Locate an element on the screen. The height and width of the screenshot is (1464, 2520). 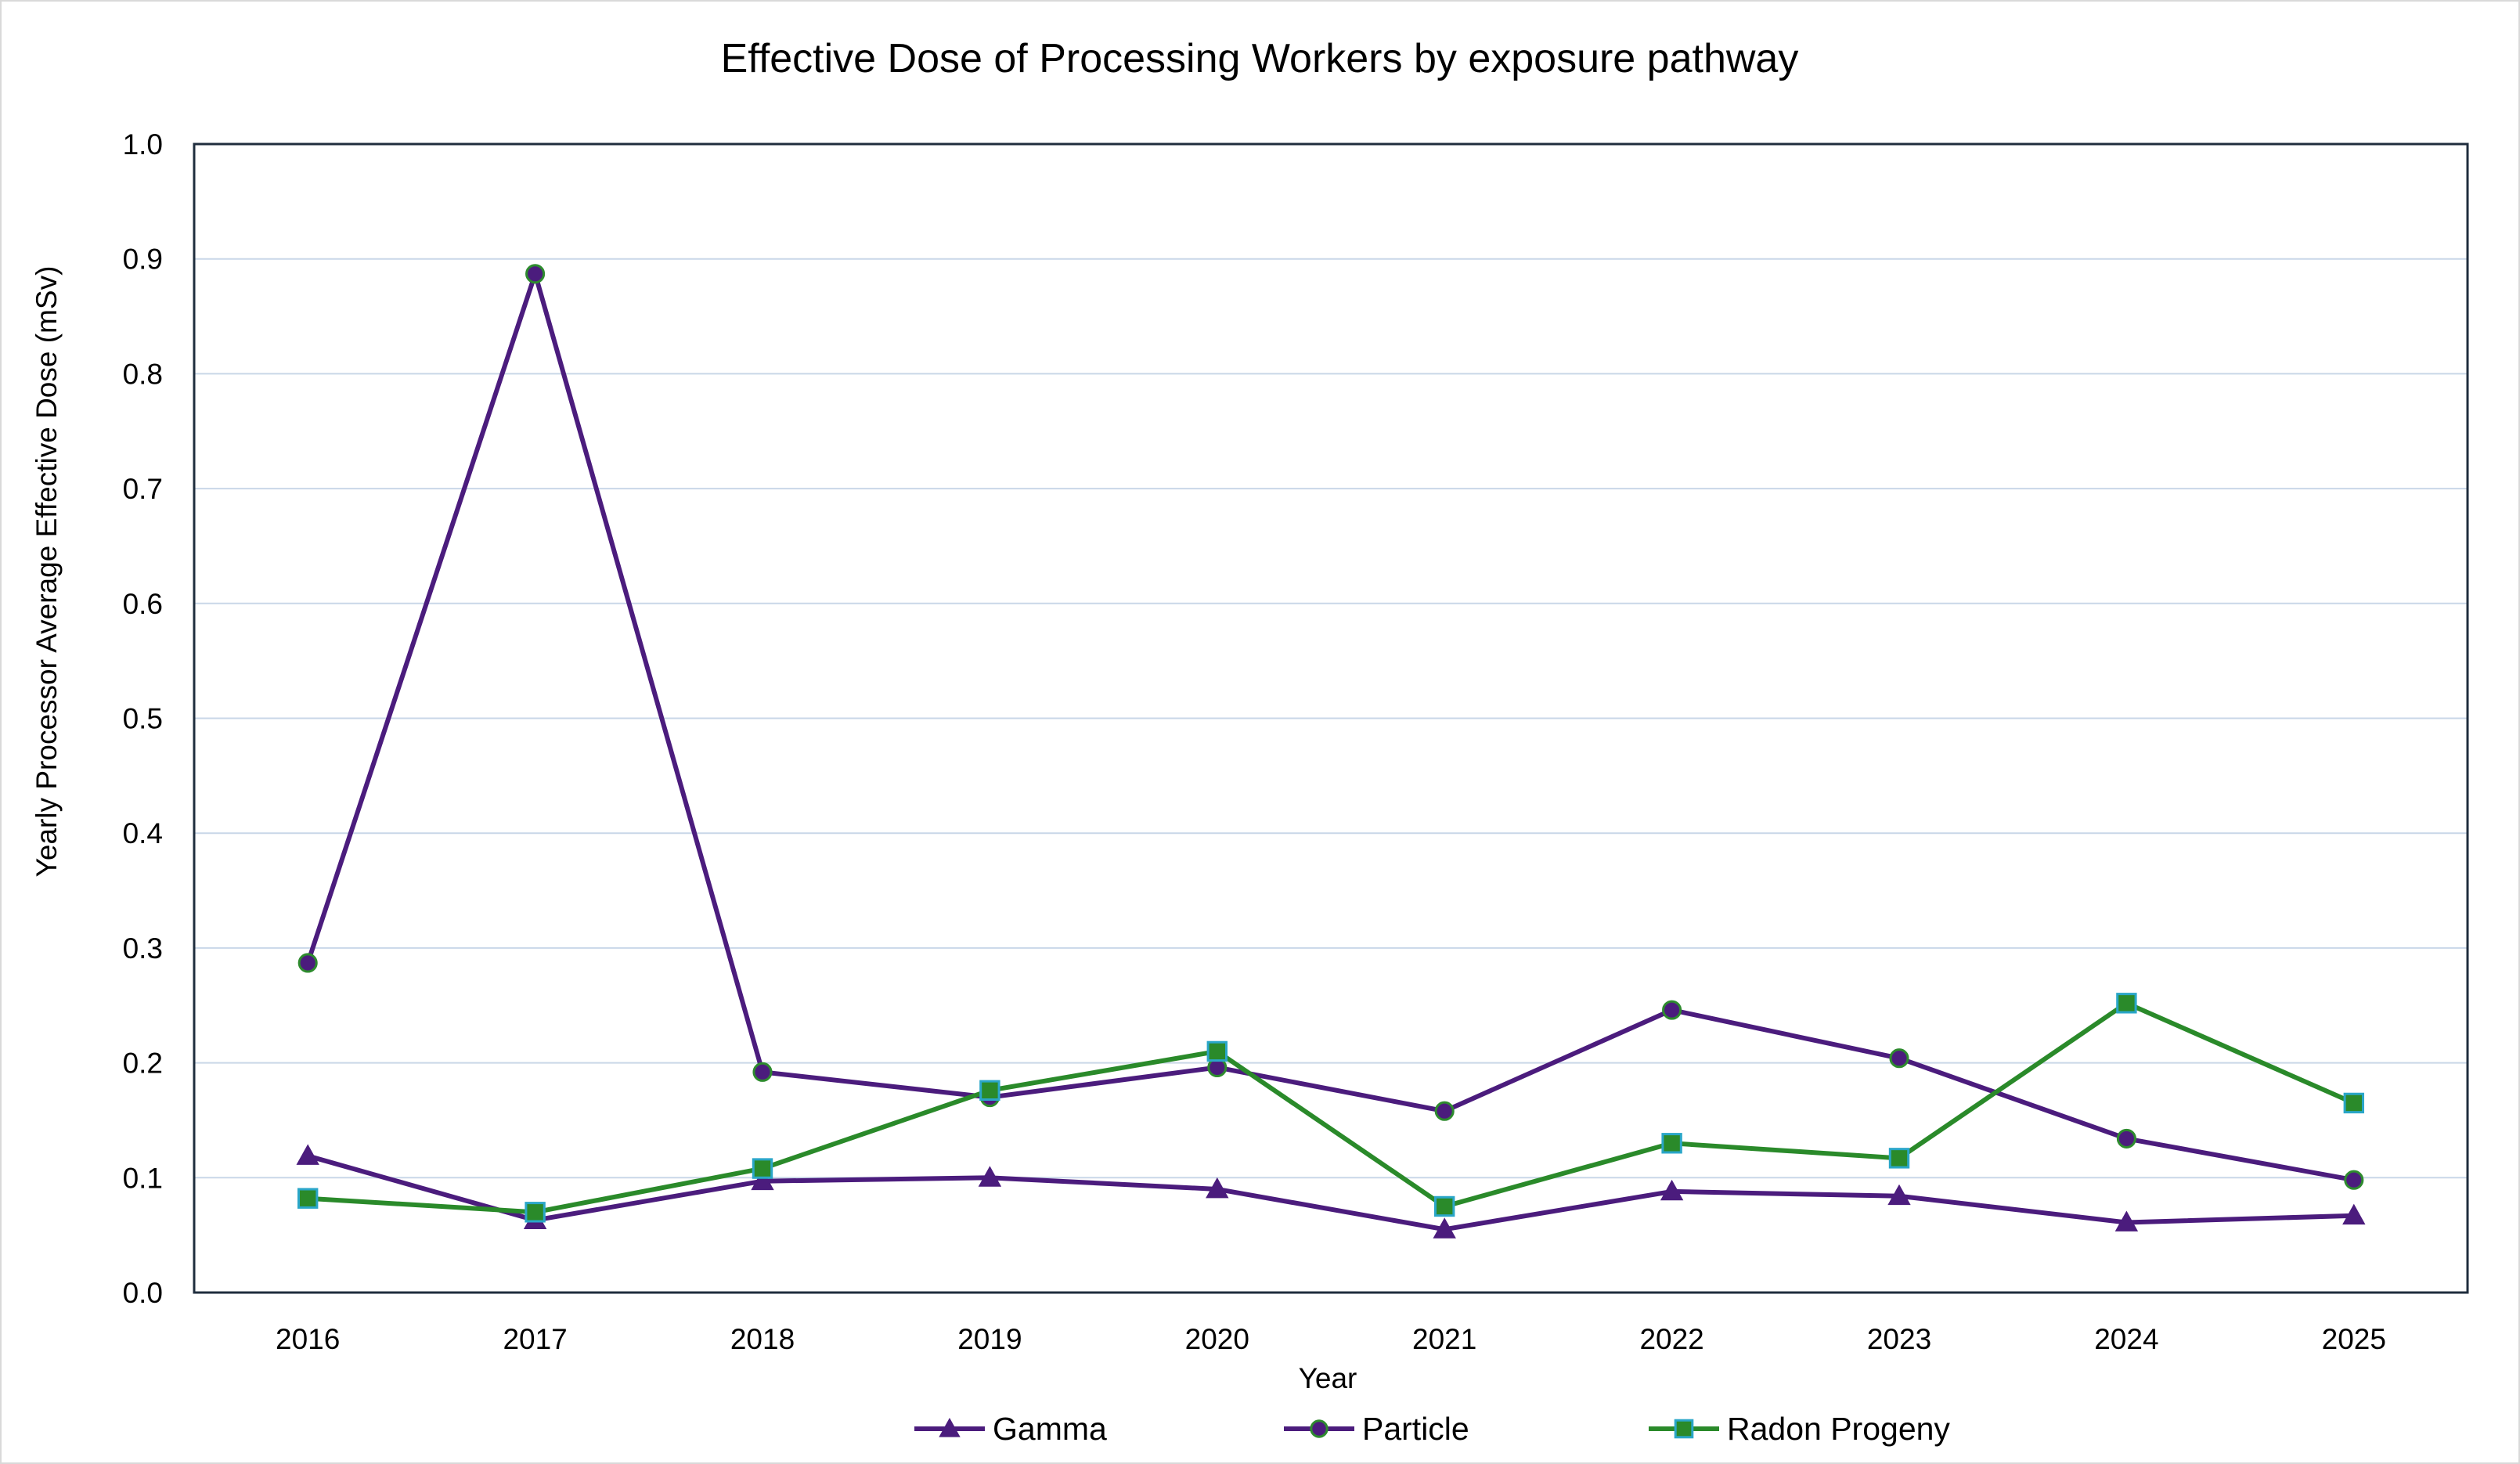
y-tick-label: 0.6 is located at coordinates (143, 604).